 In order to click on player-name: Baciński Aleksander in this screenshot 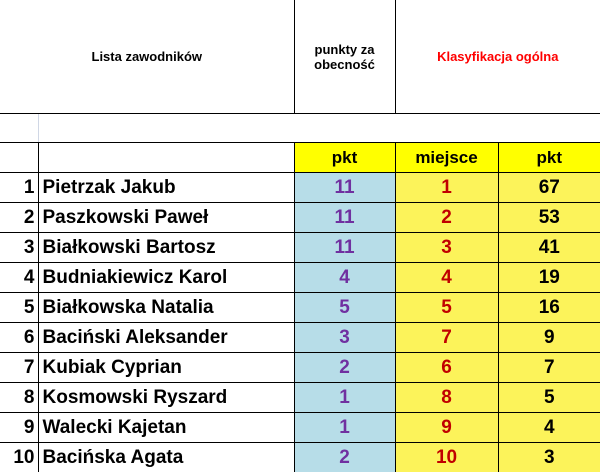, I will do `click(166, 337)`.